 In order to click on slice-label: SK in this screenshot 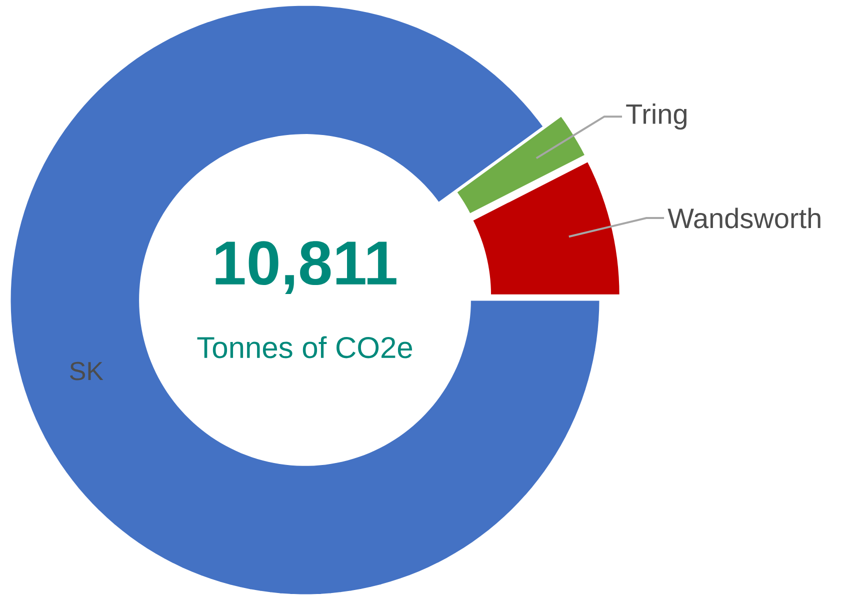, I will do `click(87, 371)`.